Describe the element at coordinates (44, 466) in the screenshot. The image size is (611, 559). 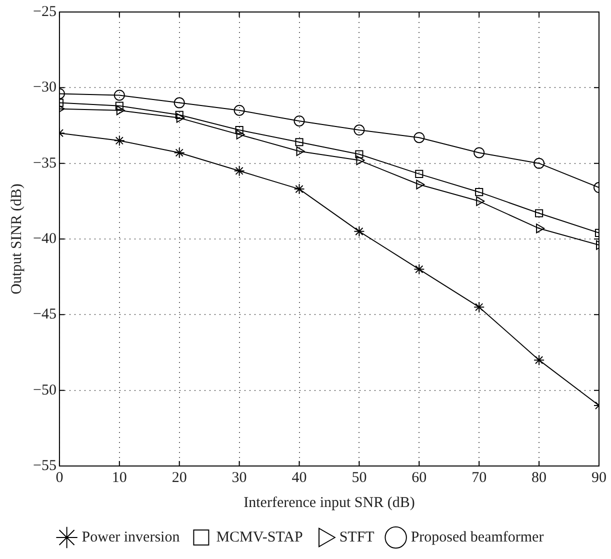
I see `y-tick-label: −55` at that location.